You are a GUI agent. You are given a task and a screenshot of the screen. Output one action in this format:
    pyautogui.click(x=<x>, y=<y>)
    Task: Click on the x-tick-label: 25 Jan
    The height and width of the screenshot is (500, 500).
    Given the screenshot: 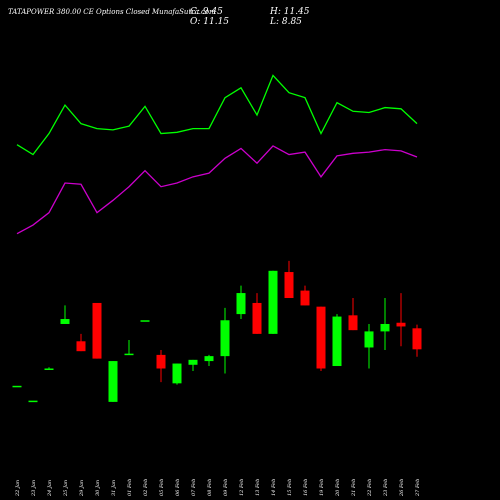 What is the action you would take?
    pyautogui.click(x=66, y=488)
    